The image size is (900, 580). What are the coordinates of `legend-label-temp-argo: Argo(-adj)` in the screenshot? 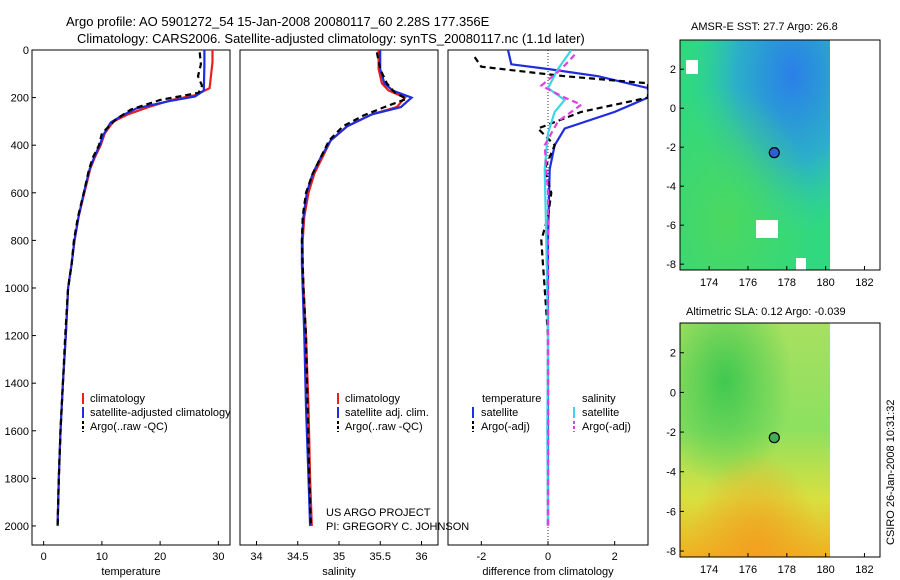 It's located at (505, 427).